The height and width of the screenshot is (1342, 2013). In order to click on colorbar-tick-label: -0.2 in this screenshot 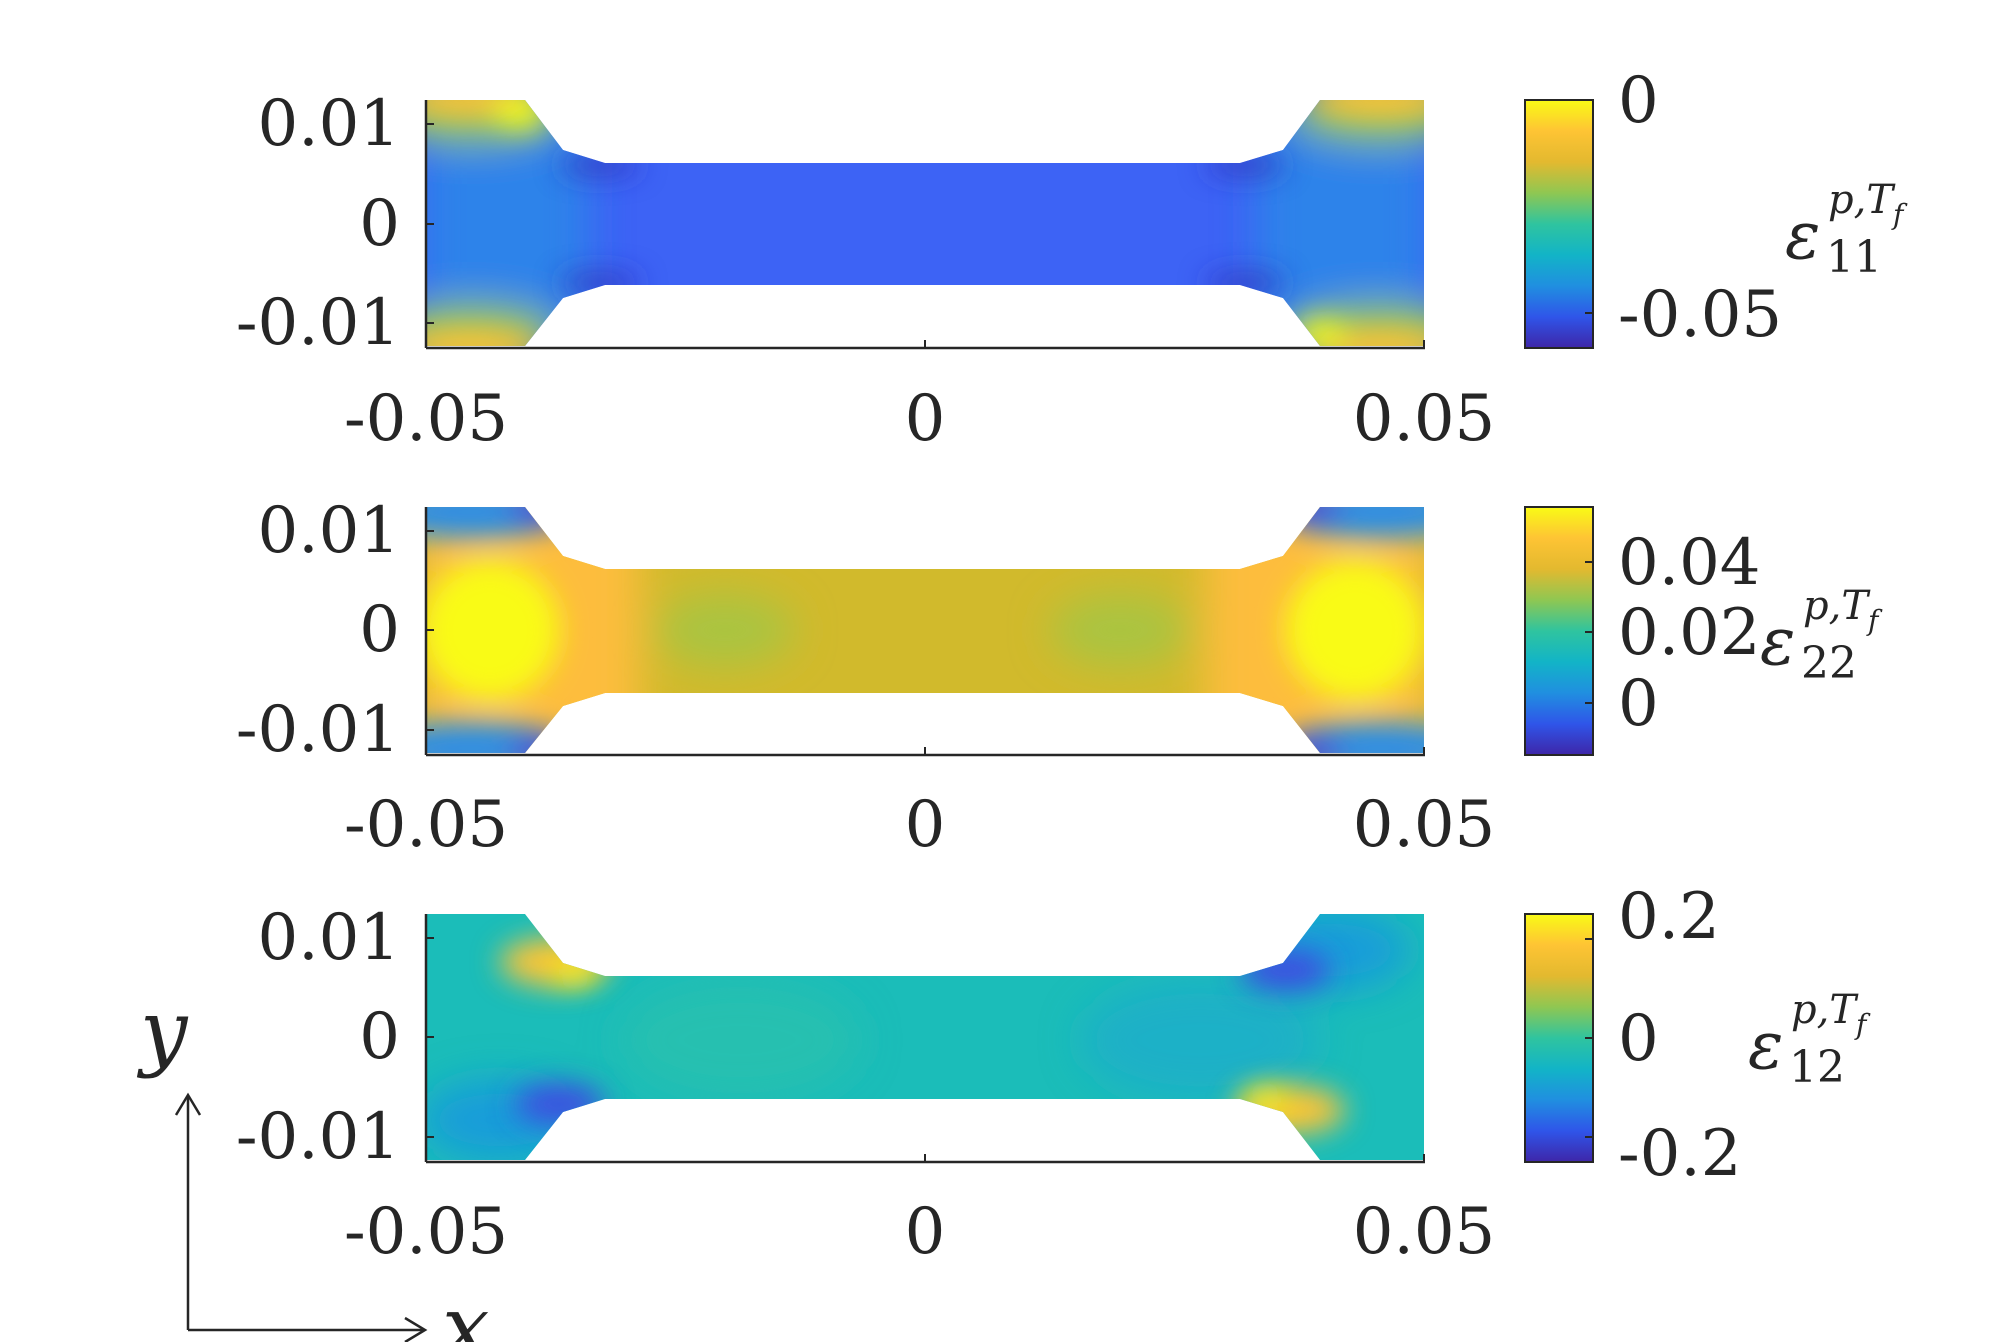, I will do `click(1679, 1154)`.